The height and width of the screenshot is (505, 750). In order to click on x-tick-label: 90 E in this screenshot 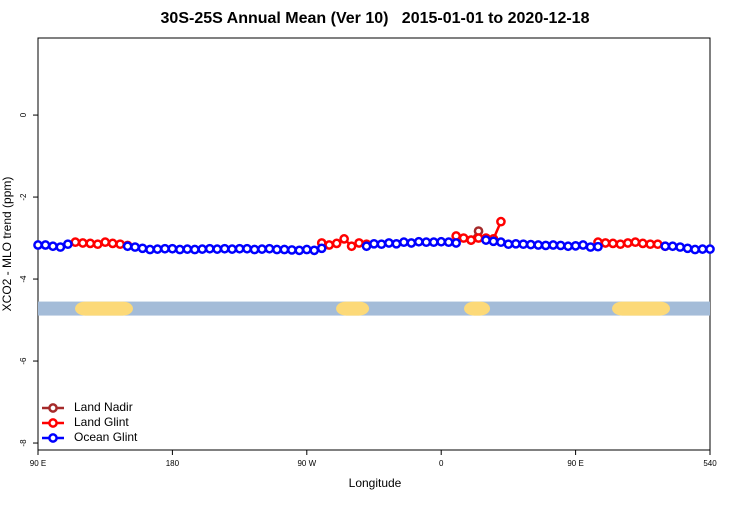, I will do `click(38, 463)`.